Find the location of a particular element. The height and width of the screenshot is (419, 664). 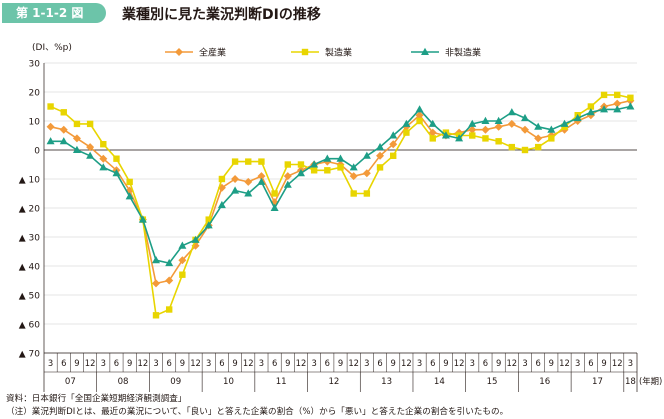

y-tick-label: 20 is located at coordinates (35, 94).